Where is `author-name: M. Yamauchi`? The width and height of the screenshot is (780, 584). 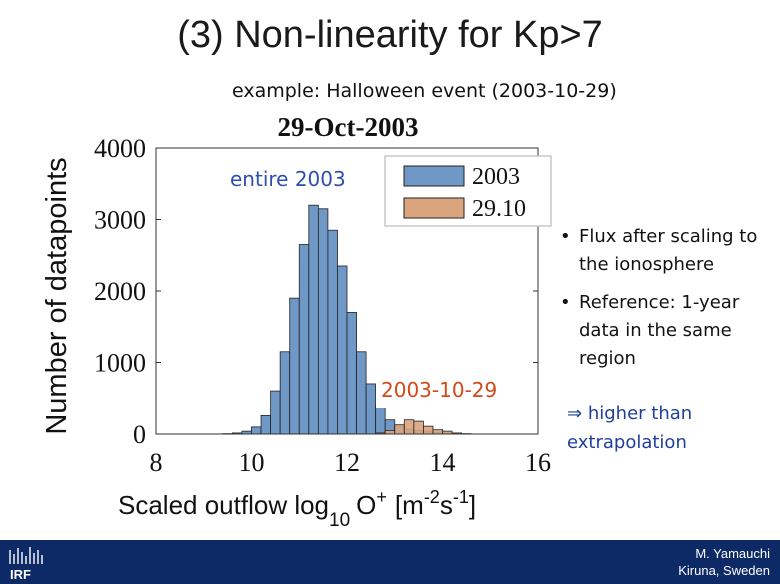
author-name: M. Yamauchi is located at coordinates (732, 553).